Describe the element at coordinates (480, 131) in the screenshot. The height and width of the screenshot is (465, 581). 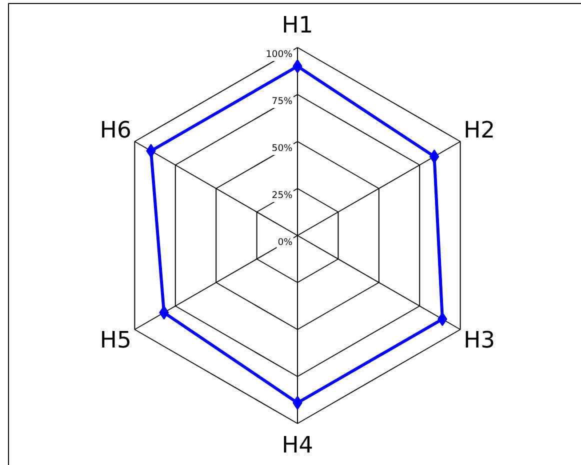
I see `spoke-label: H2` at that location.